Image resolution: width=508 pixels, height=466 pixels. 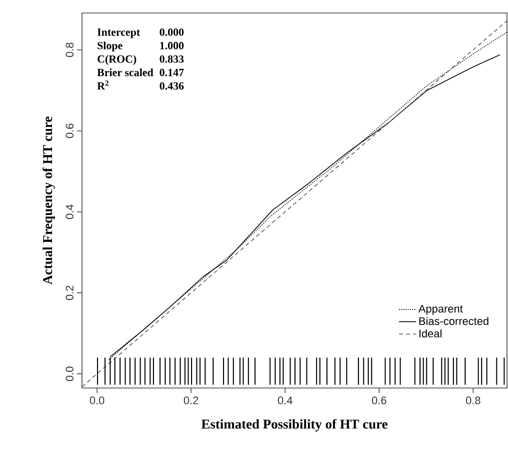 What do you see at coordinates (110, 47) in the screenshot?
I see `annotation: Slope` at bounding box center [110, 47].